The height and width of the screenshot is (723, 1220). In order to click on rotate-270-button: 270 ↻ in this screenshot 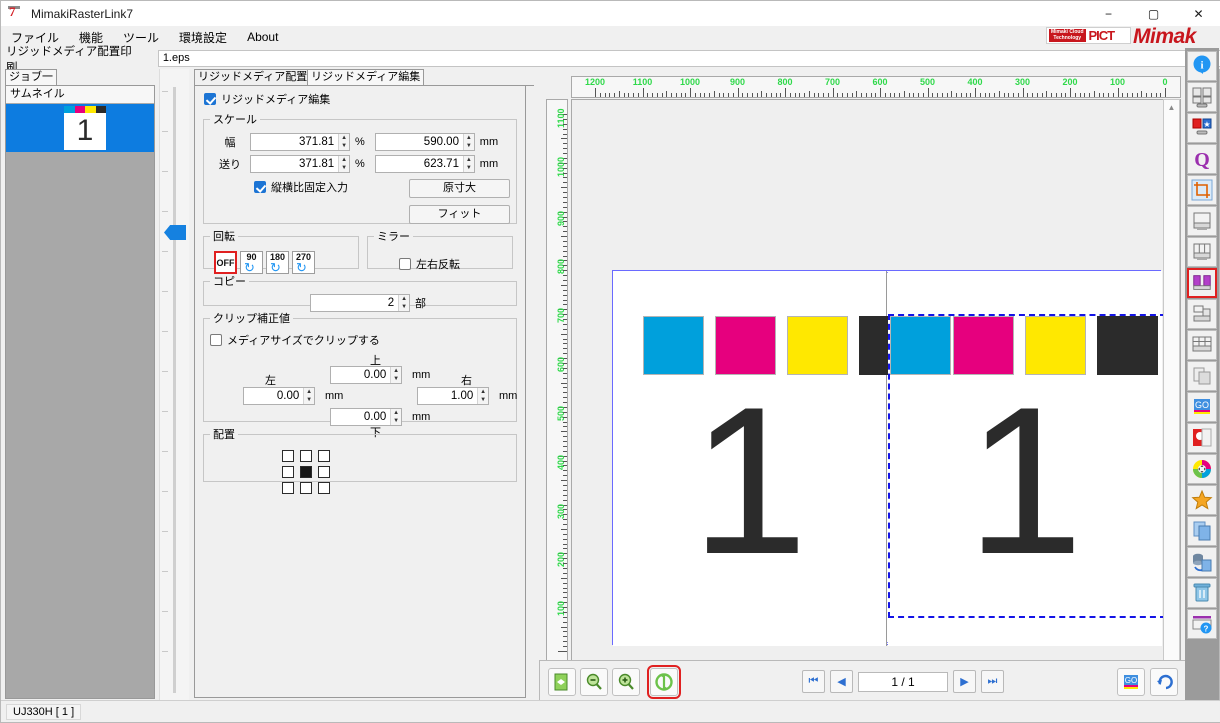, I will do `click(303, 262)`.